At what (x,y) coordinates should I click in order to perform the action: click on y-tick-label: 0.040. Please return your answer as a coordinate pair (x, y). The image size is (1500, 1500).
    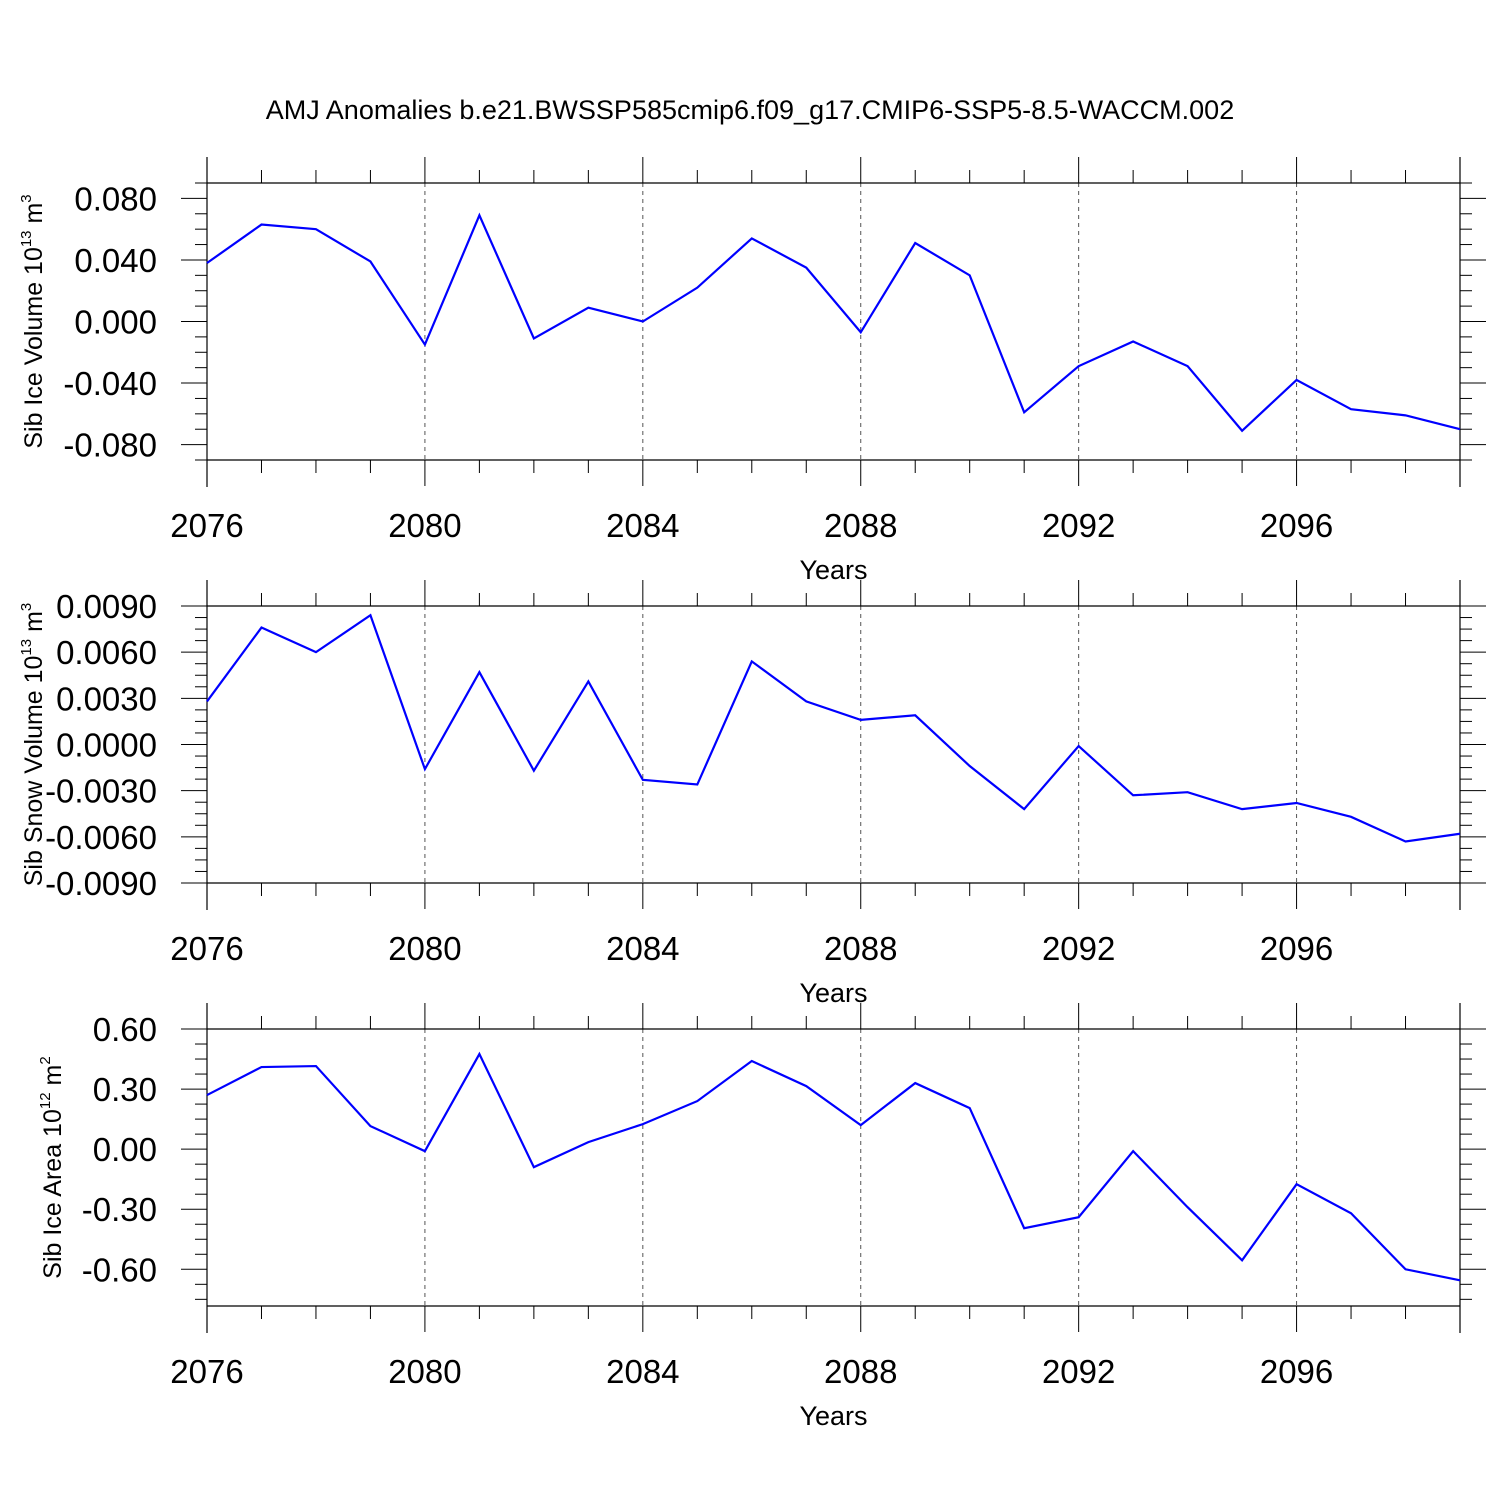
    Looking at the image, I should click on (115, 260).